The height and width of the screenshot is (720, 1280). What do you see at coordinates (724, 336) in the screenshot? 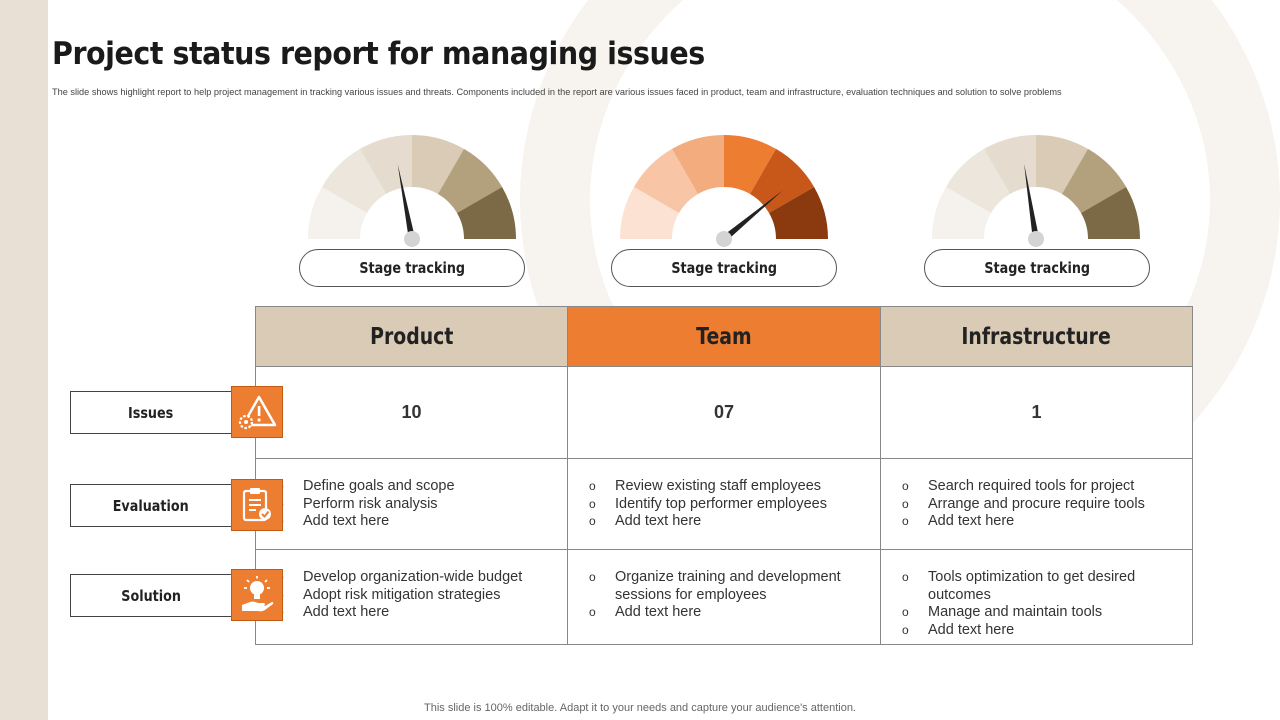
I see `column-header-team: Team` at bounding box center [724, 336].